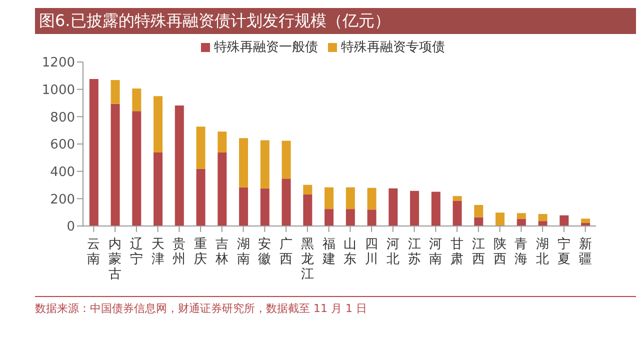 The height and width of the screenshot is (346, 644). What do you see at coordinates (201, 252) in the screenshot?
I see `x-tick-label: 重庆` at bounding box center [201, 252].